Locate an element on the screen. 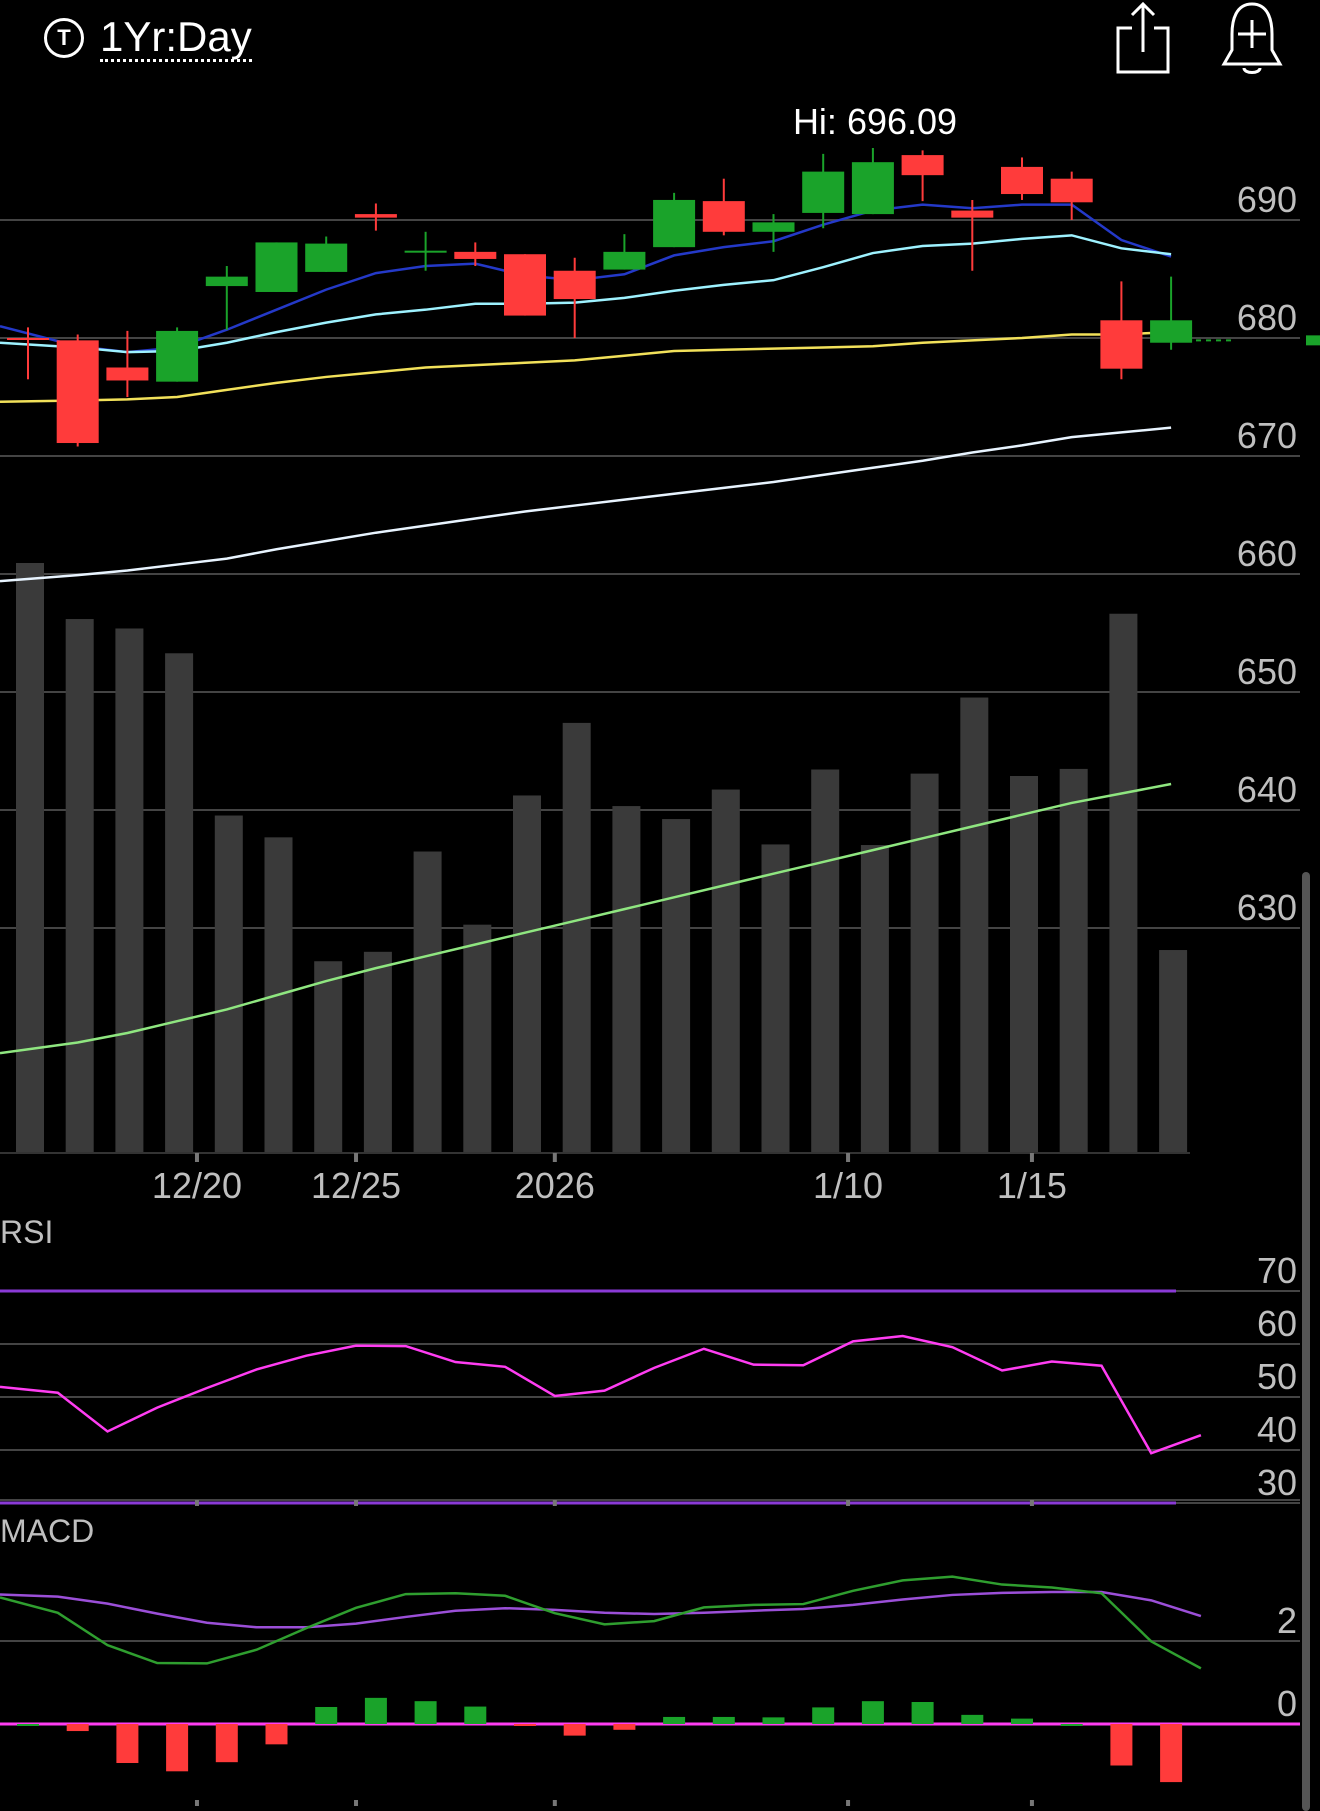 This screenshot has width=1320, height=1811. macd-line is located at coordinates (601, 1622).